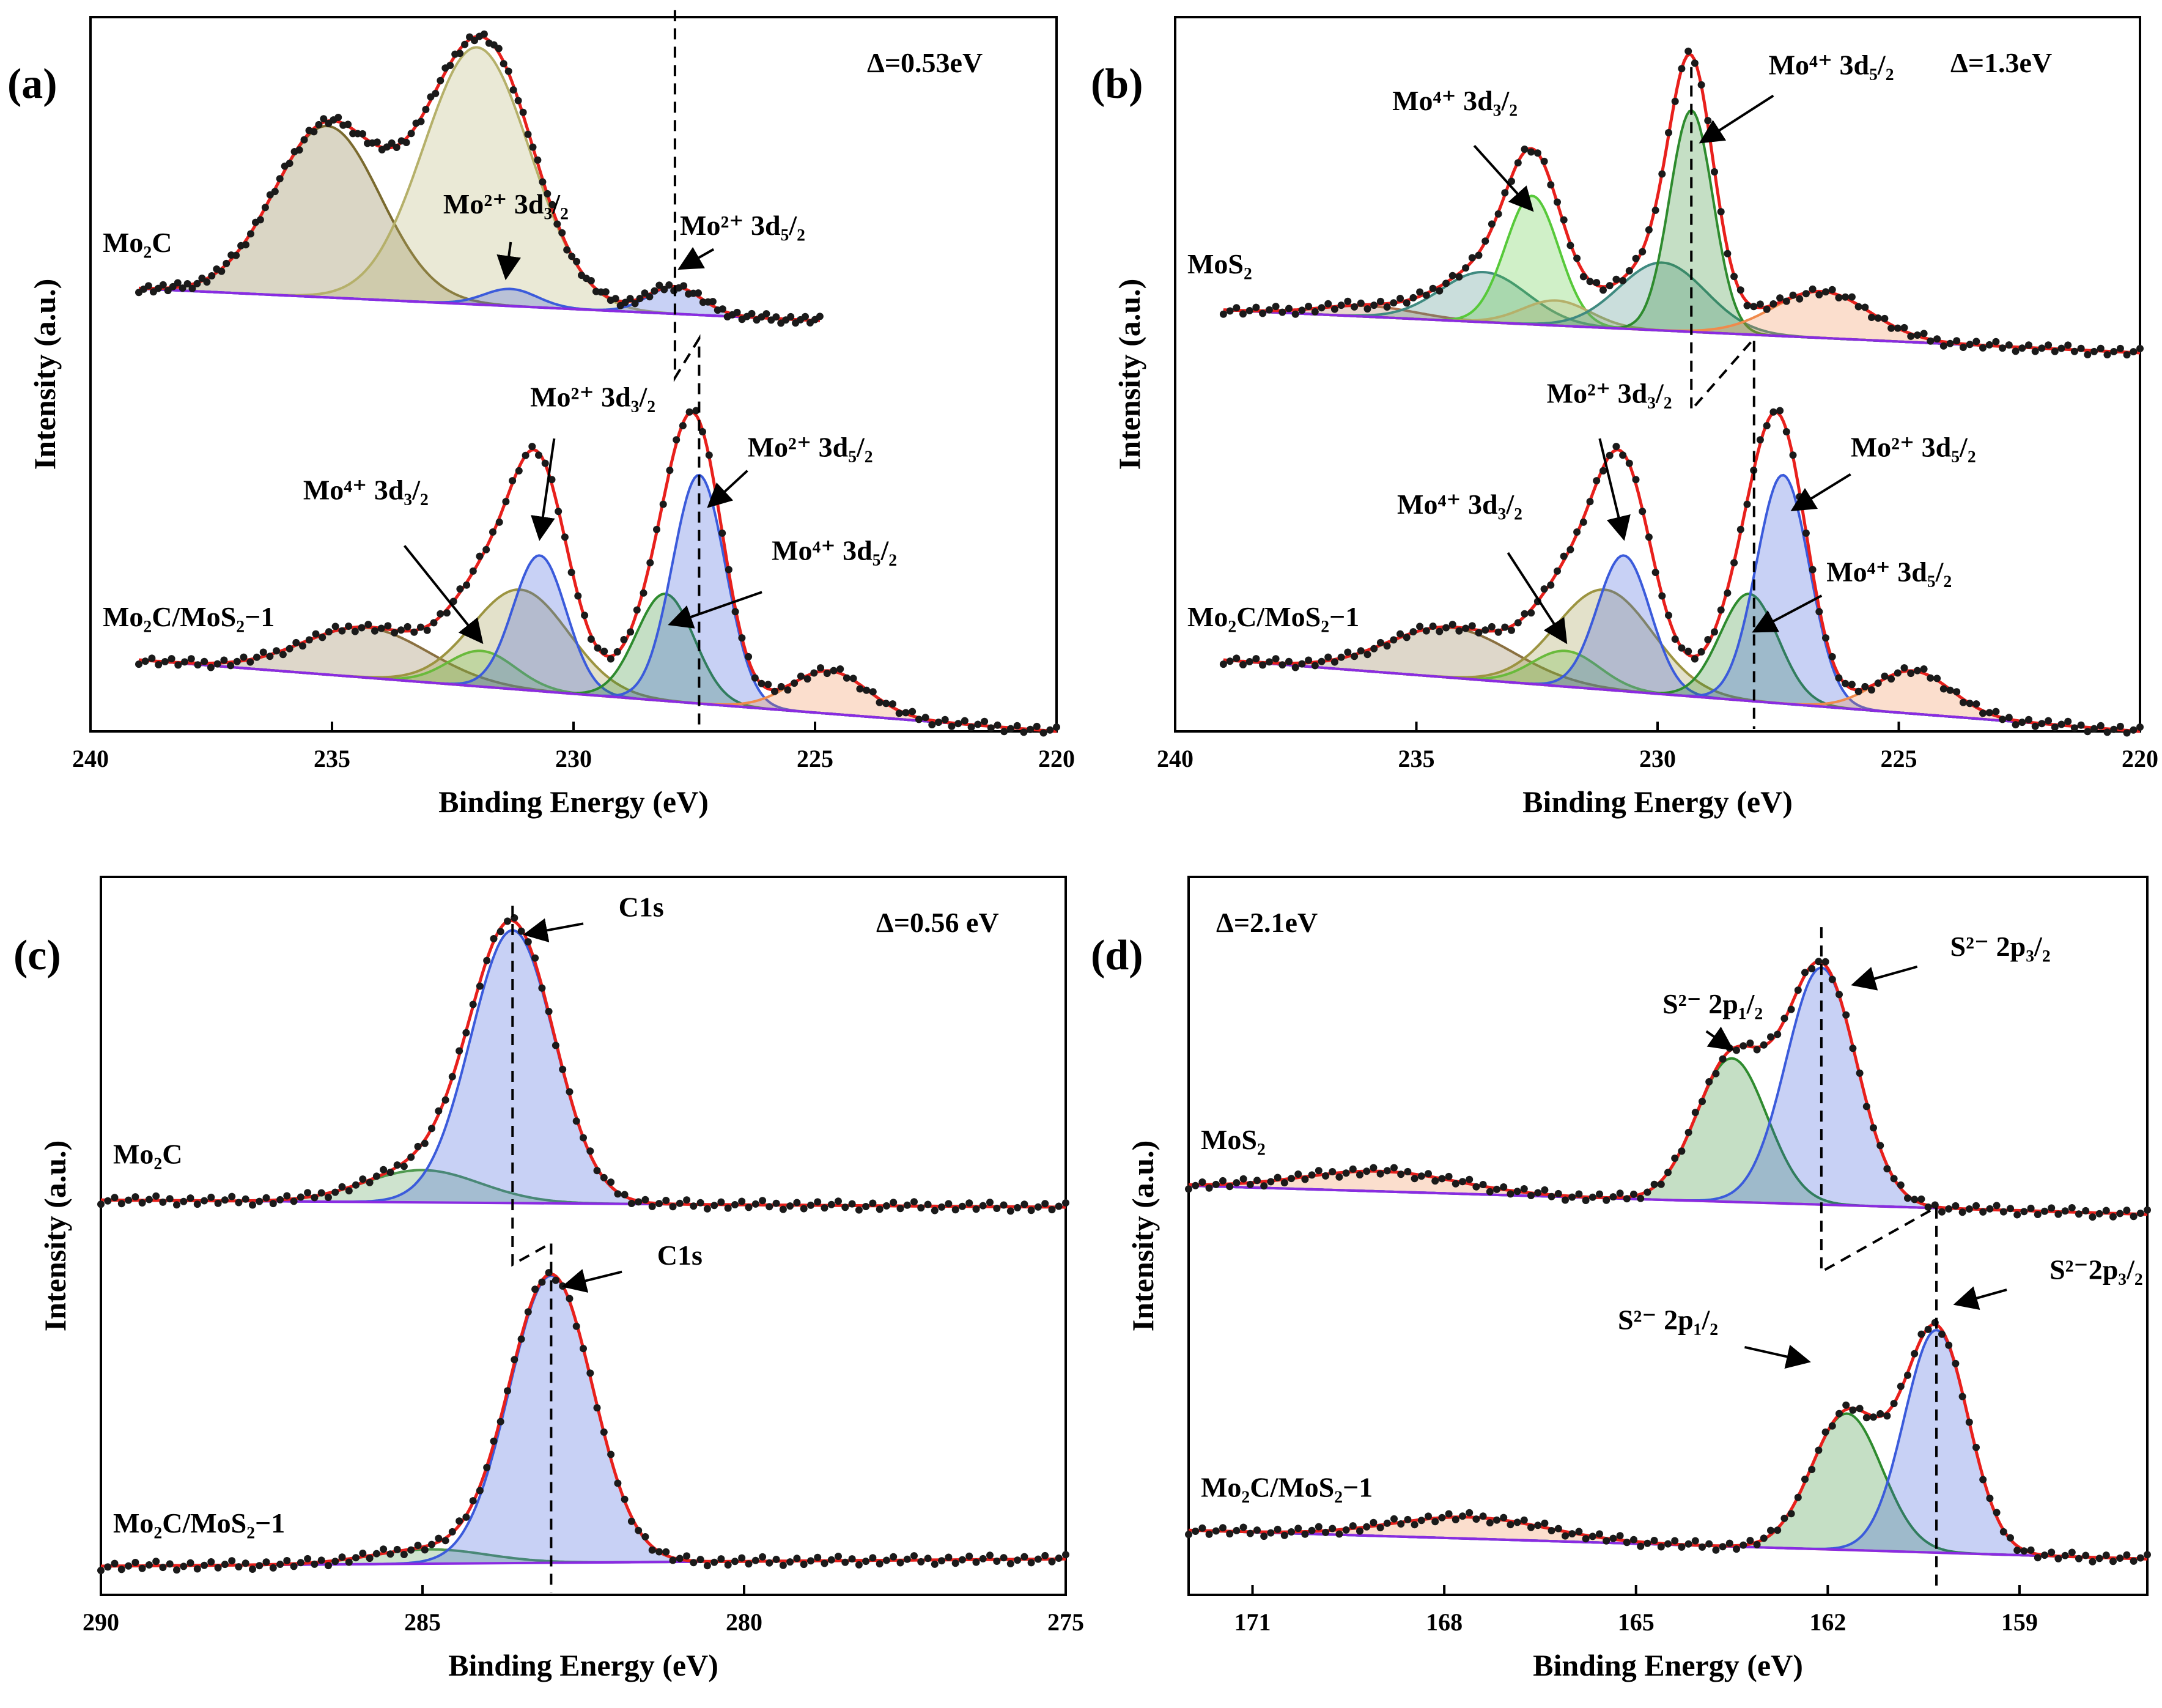 The image size is (2162, 1708). What do you see at coordinates (1273, 616) in the screenshot?
I see `sample-label: Mo₂C/MoS₂−1` at bounding box center [1273, 616].